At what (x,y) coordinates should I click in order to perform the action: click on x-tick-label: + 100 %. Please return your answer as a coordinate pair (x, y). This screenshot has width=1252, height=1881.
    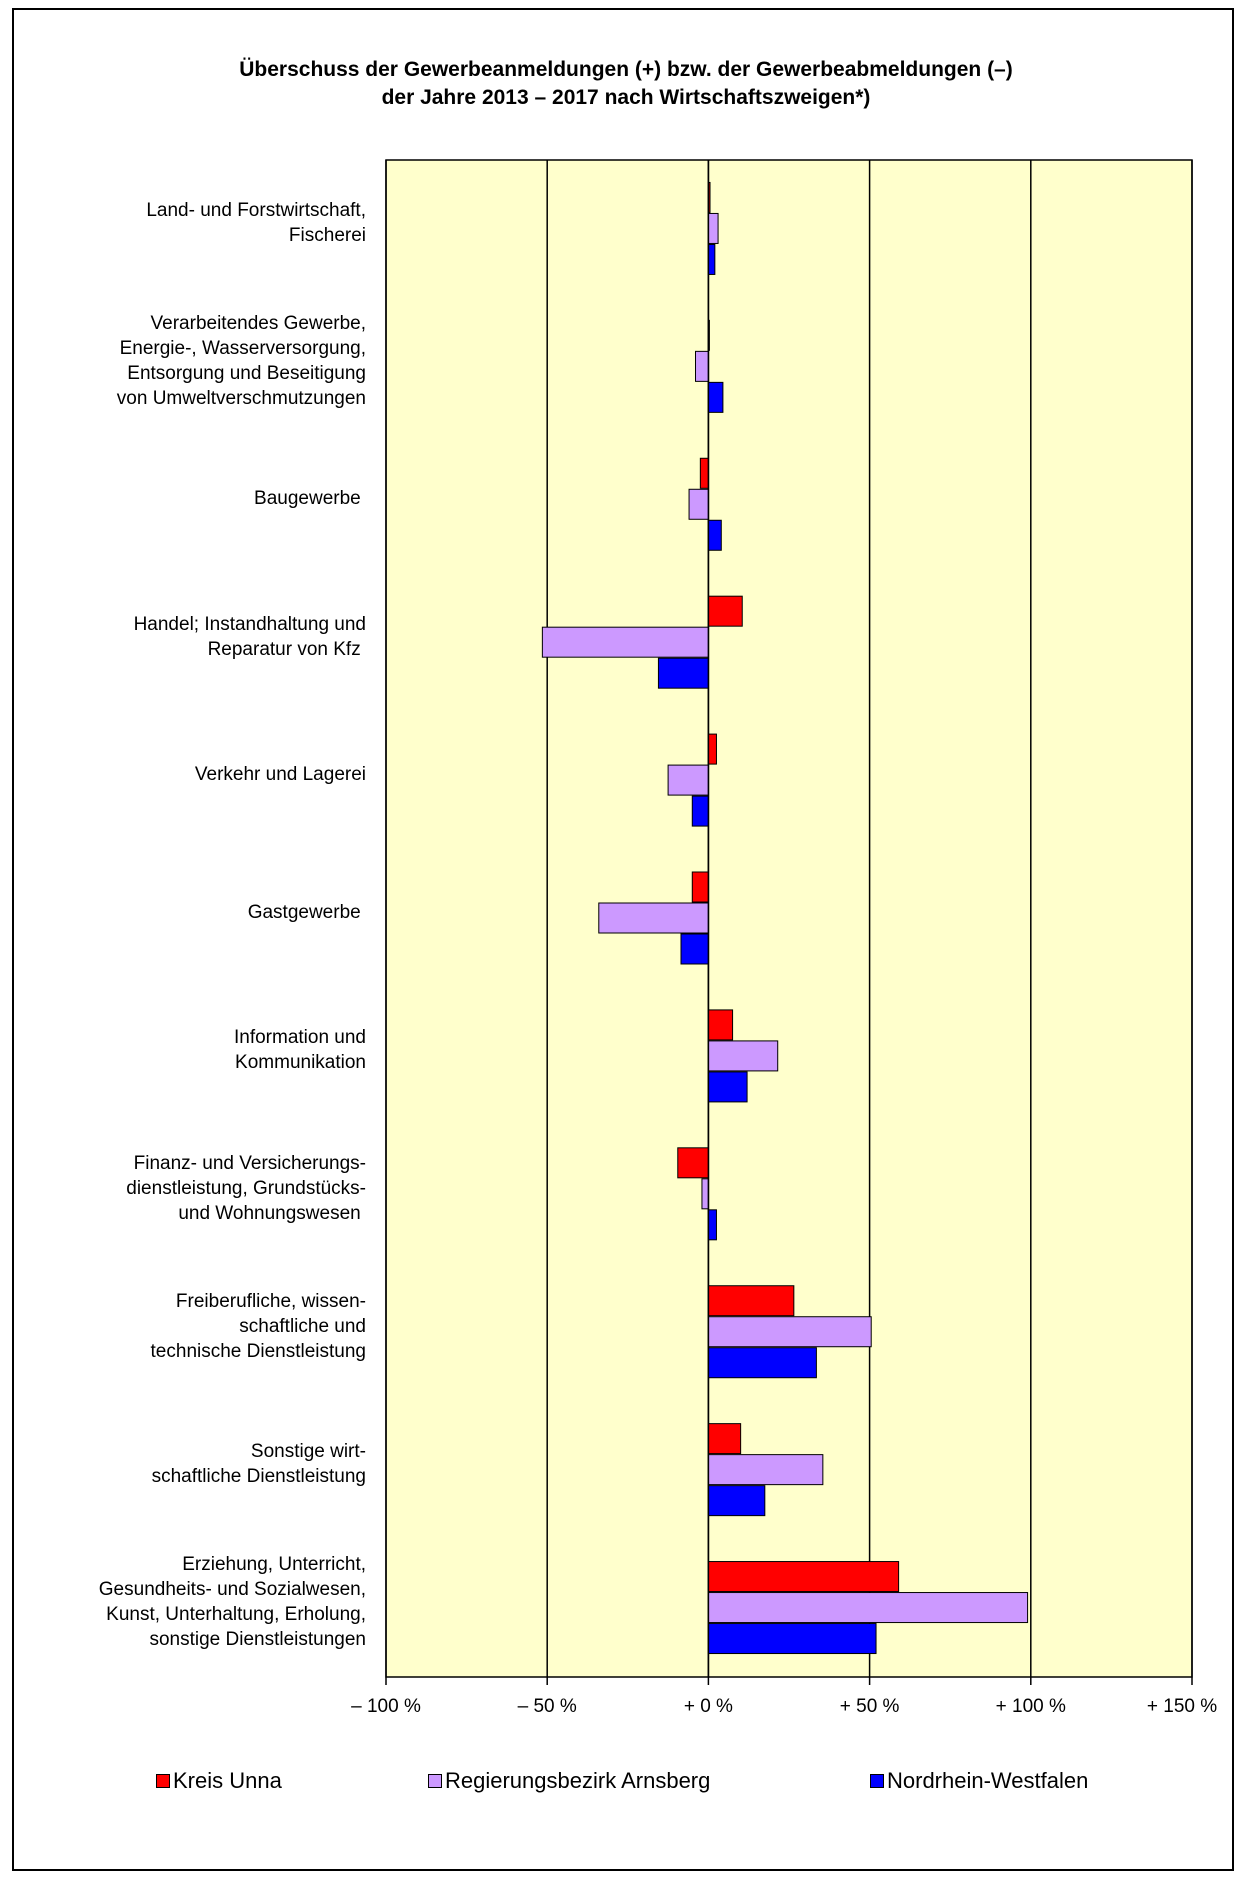
    Looking at the image, I should click on (1030, 1706).